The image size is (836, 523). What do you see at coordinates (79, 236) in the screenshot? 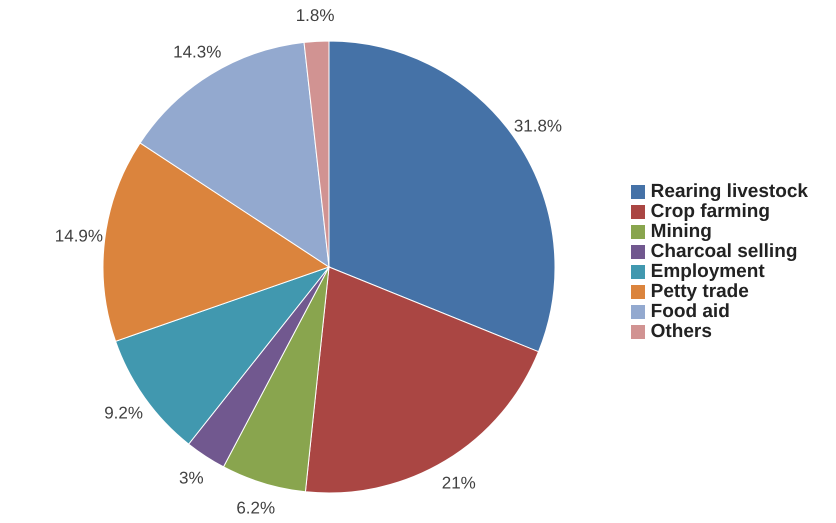
I see `data-label: 14.9%` at bounding box center [79, 236].